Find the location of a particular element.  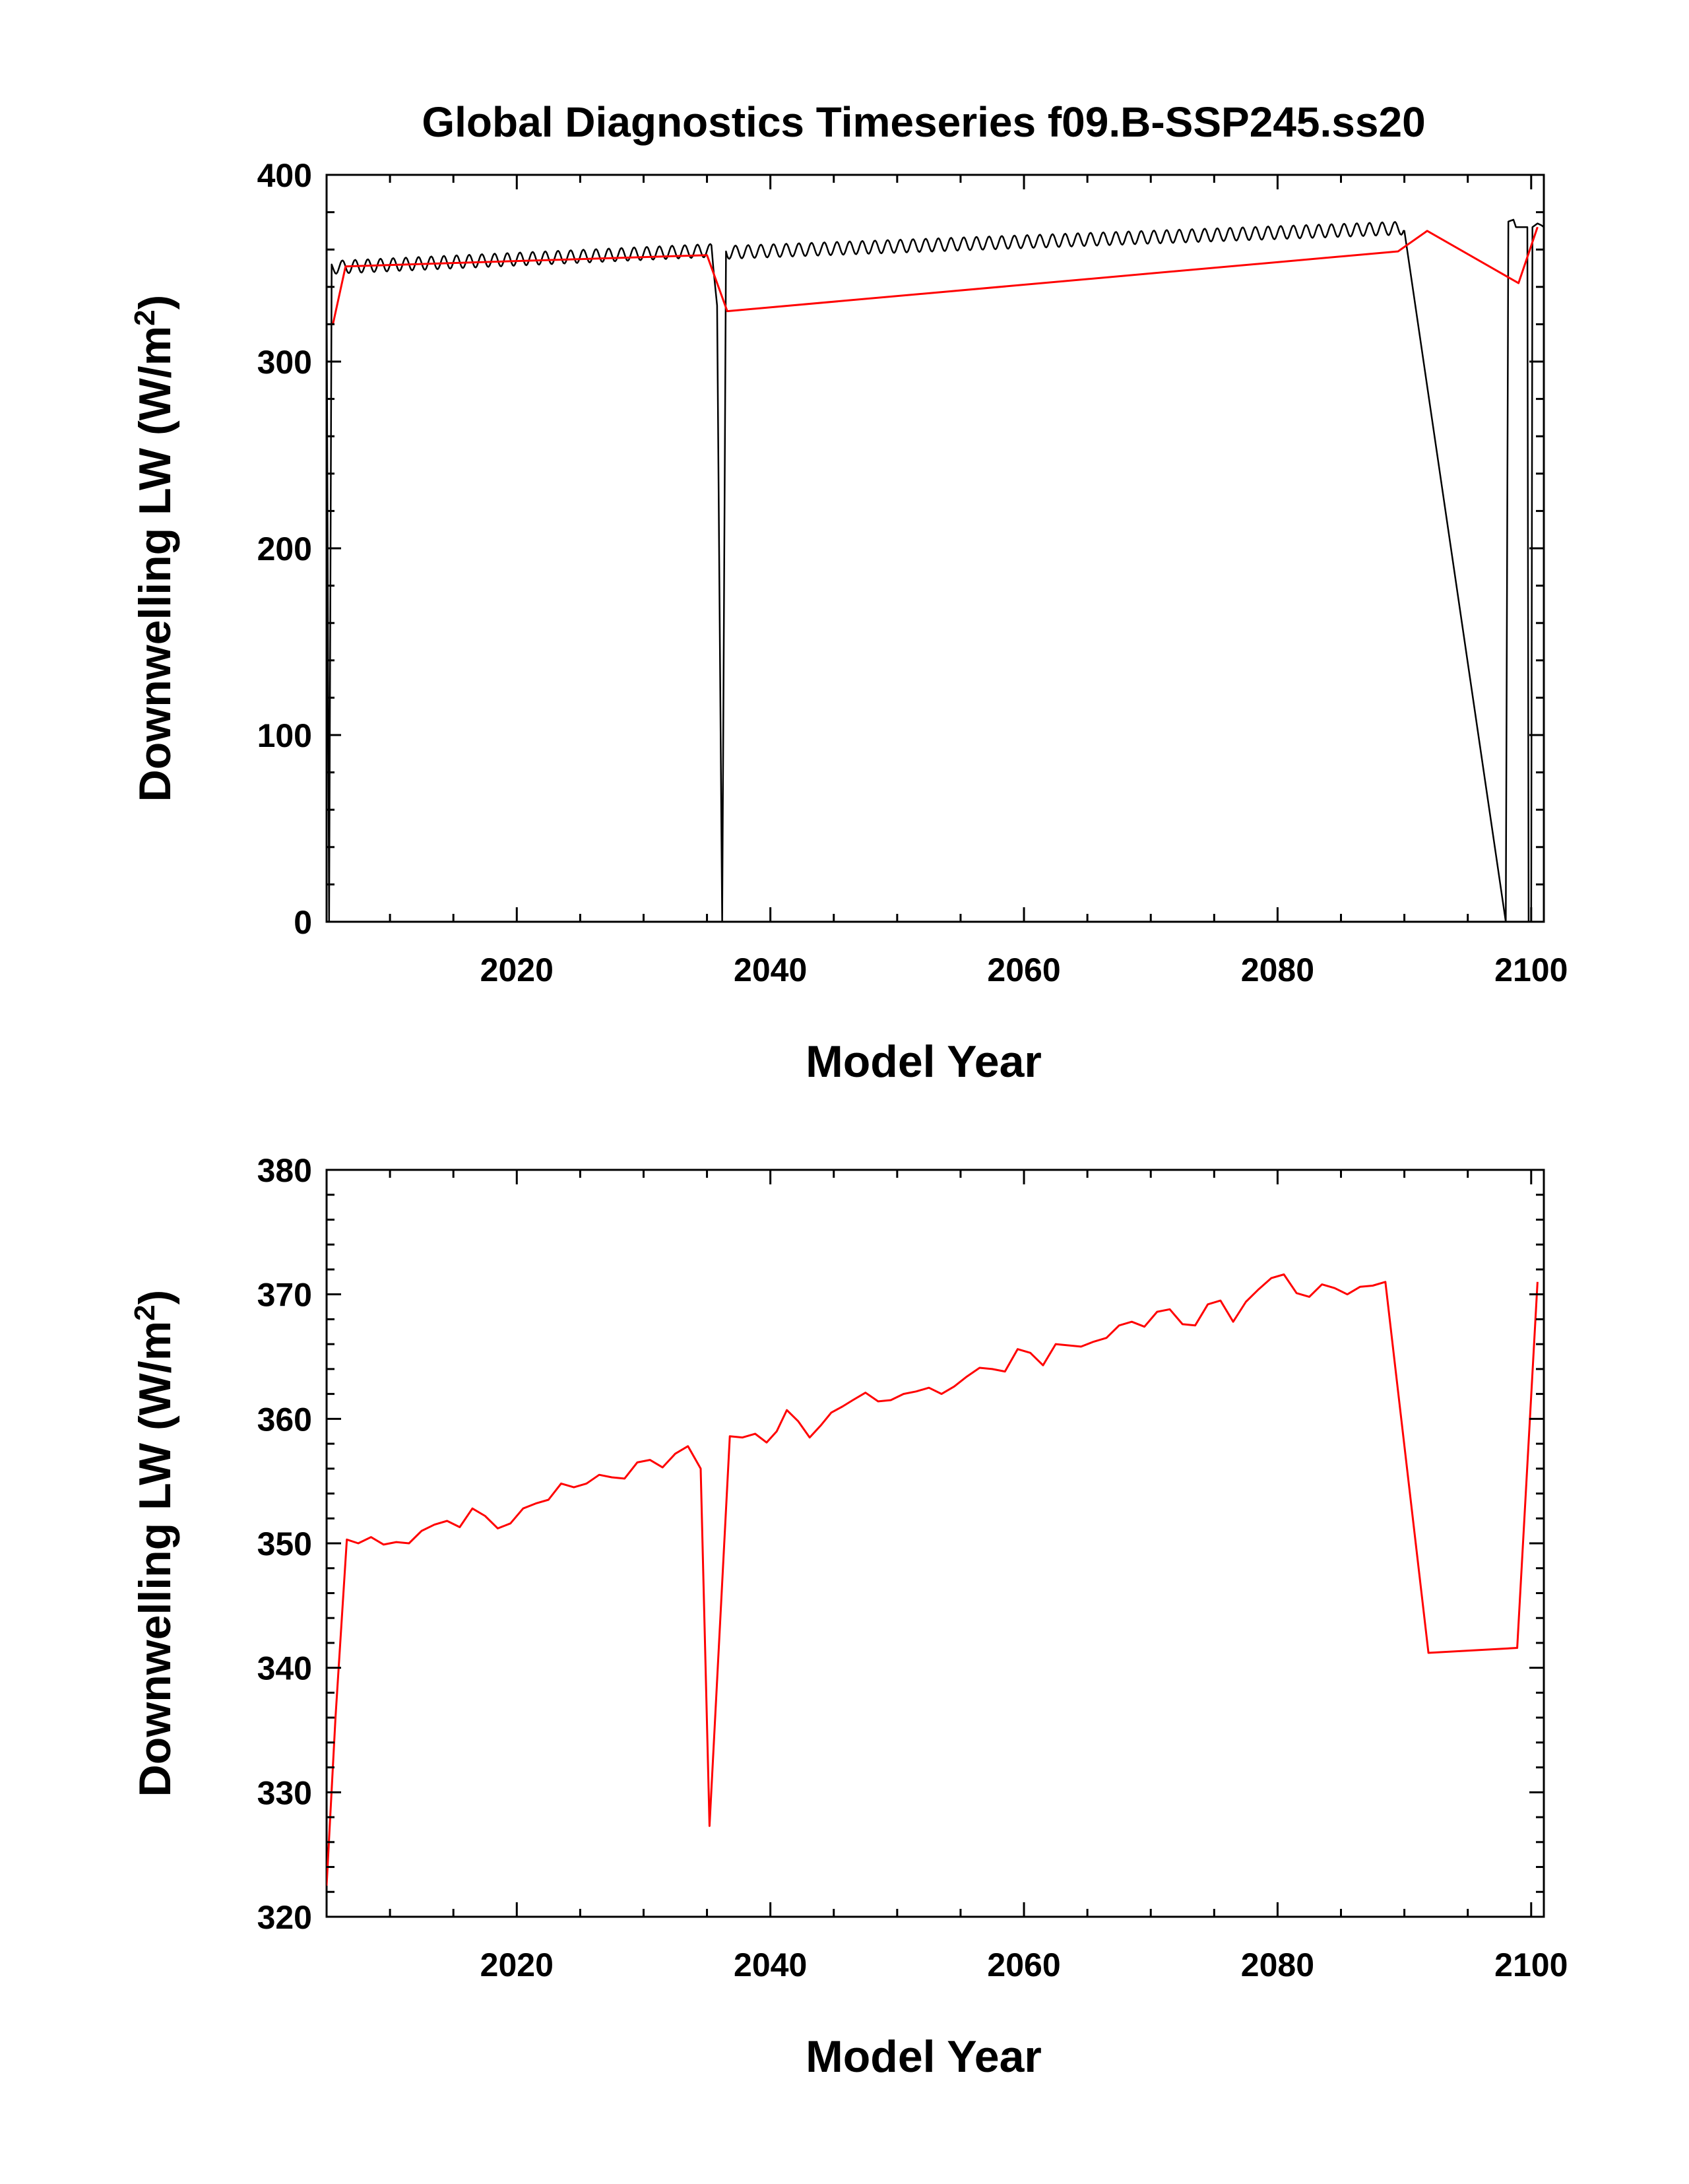

bottom-ytick-labels: 320 330 340 350 360 370 380 is located at coordinates (284, 1544).